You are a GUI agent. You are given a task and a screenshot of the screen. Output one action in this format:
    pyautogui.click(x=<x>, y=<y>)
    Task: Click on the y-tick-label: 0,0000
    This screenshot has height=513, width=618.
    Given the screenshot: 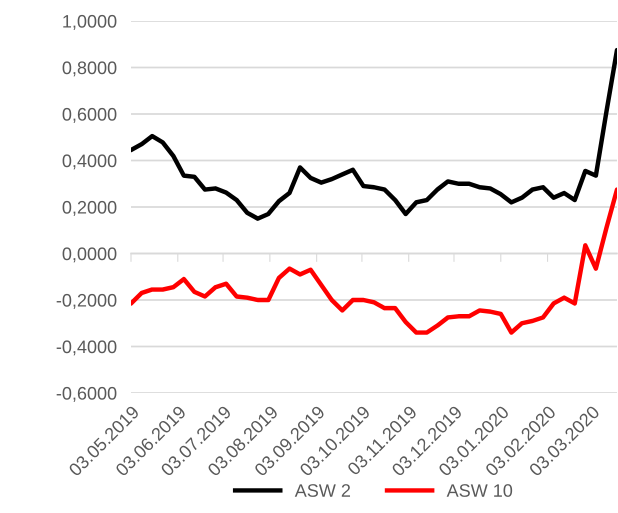 What is the action you would take?
    pyautogui.click(x=89, y=254)
    